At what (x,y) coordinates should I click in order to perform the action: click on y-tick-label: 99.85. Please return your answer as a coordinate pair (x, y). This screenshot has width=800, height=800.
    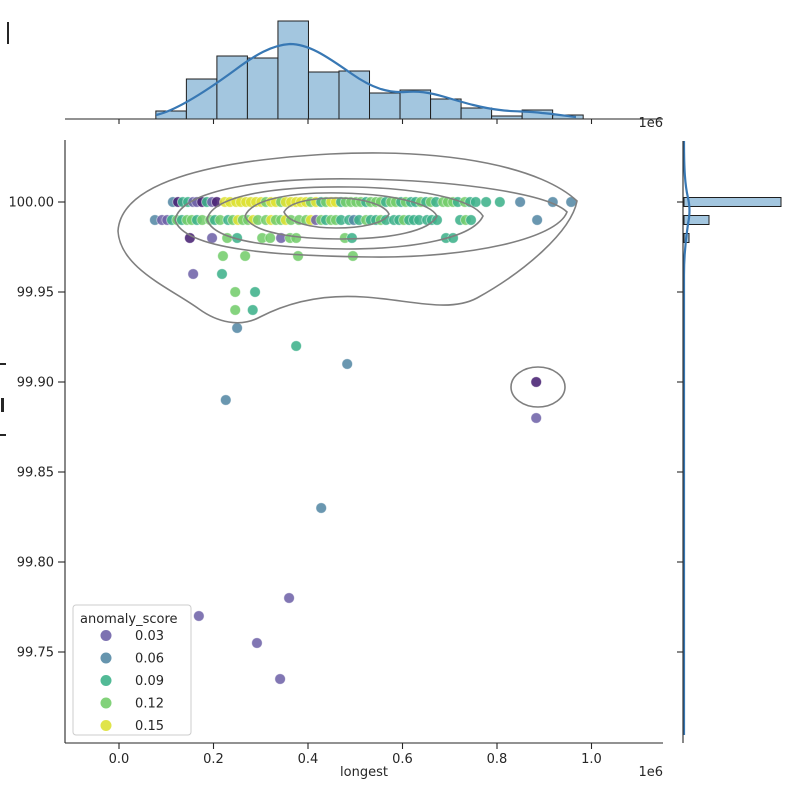
    Looking at the image, I should click on (35, 473).